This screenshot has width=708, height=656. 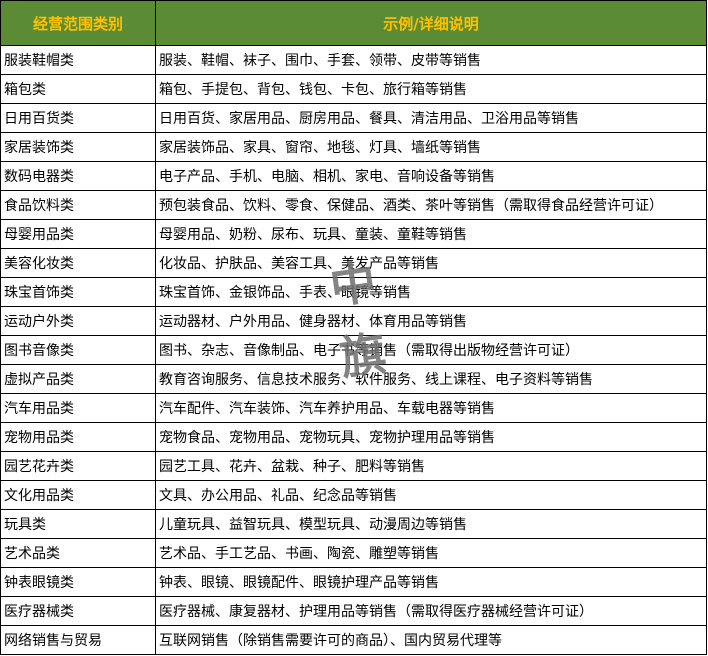 I want to click on table-row: 医疗器械类 医疗器械、康复器材、护理用品等销售（需取得医疗器械经营许可证）, so click(x=353, y=611).